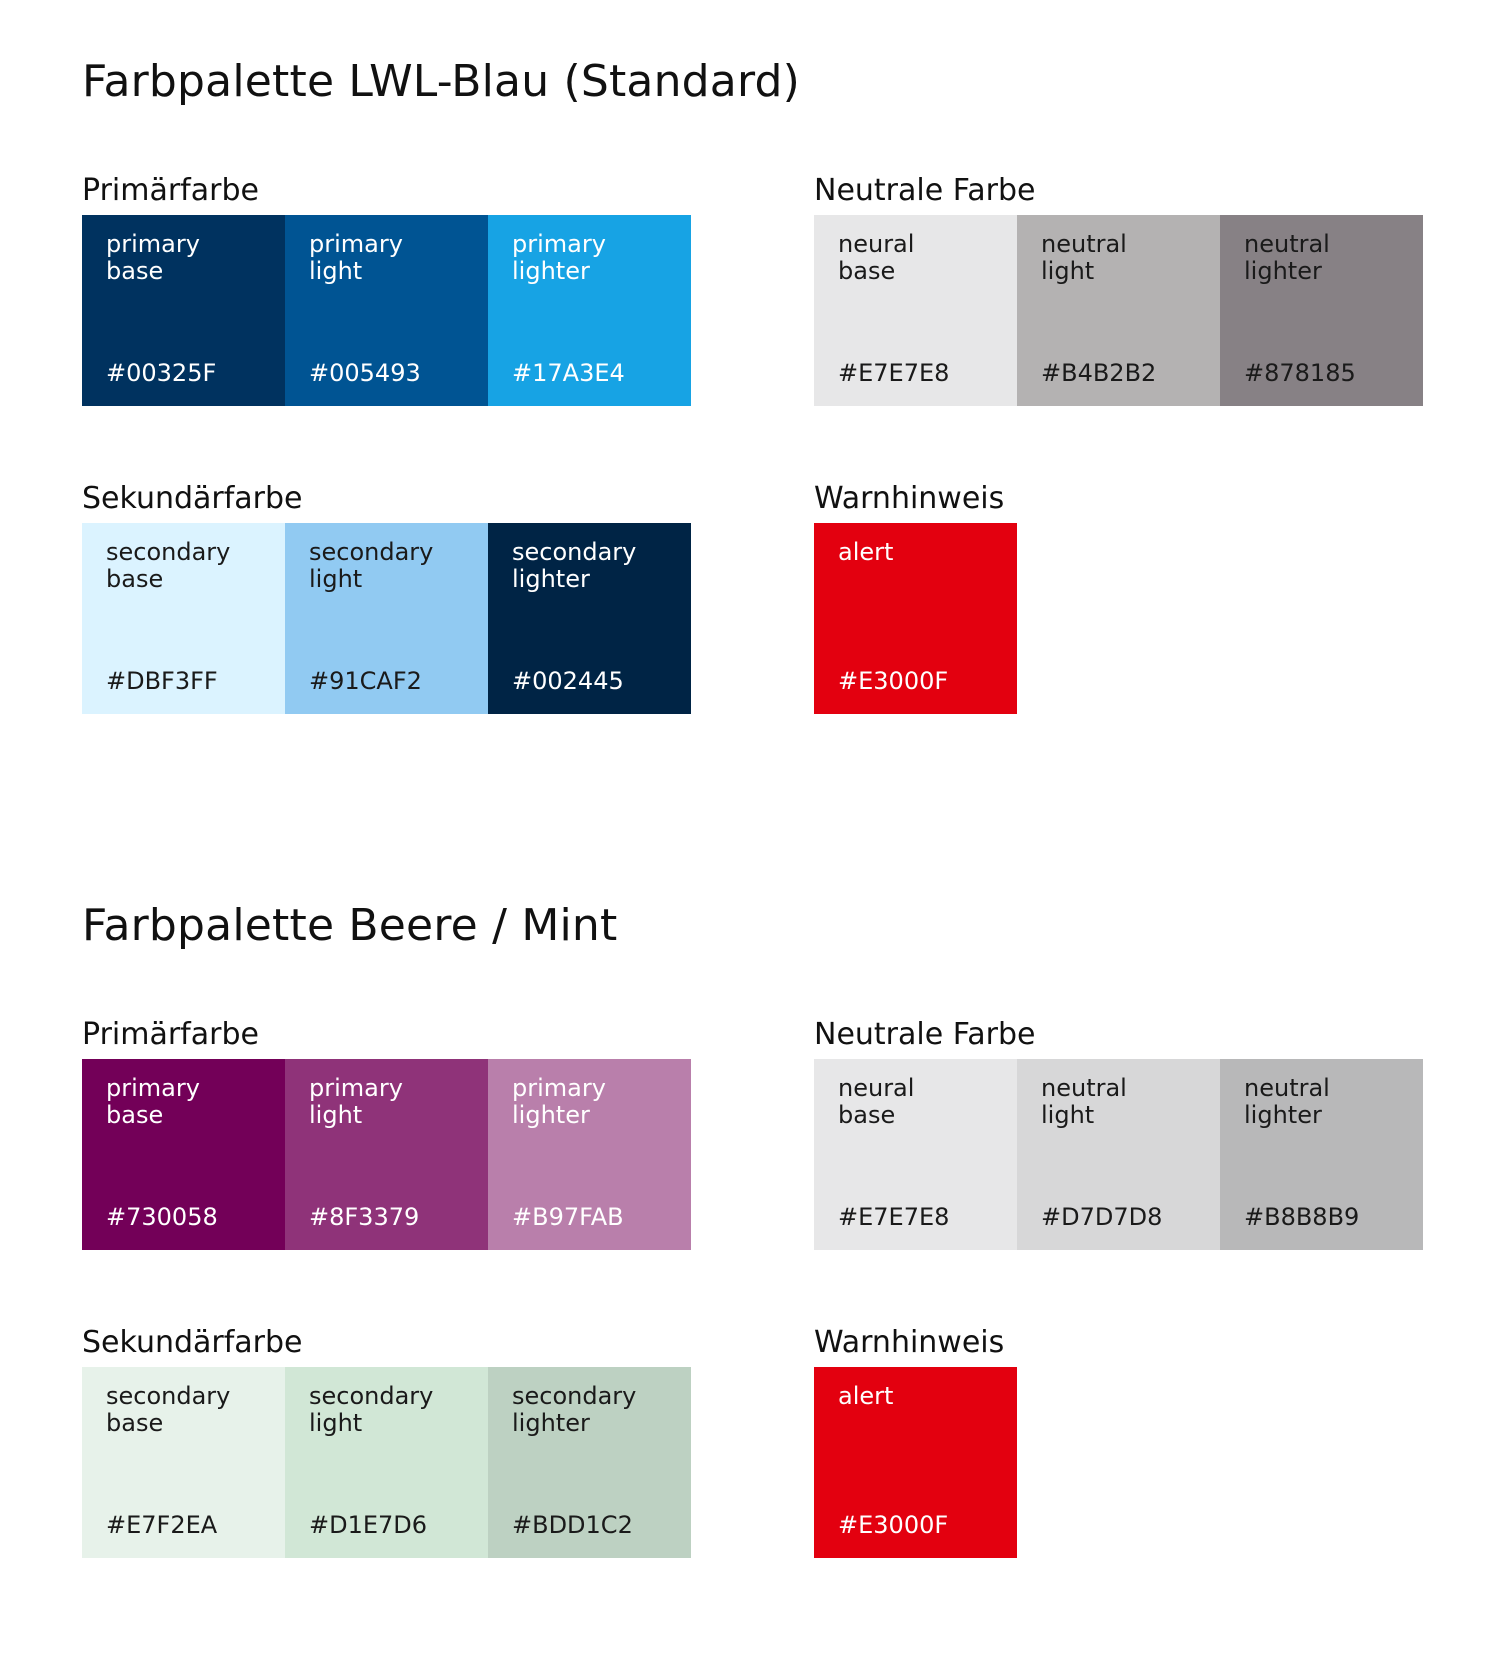  I want to click on swatch-hex: #005493, so click(365, 373).